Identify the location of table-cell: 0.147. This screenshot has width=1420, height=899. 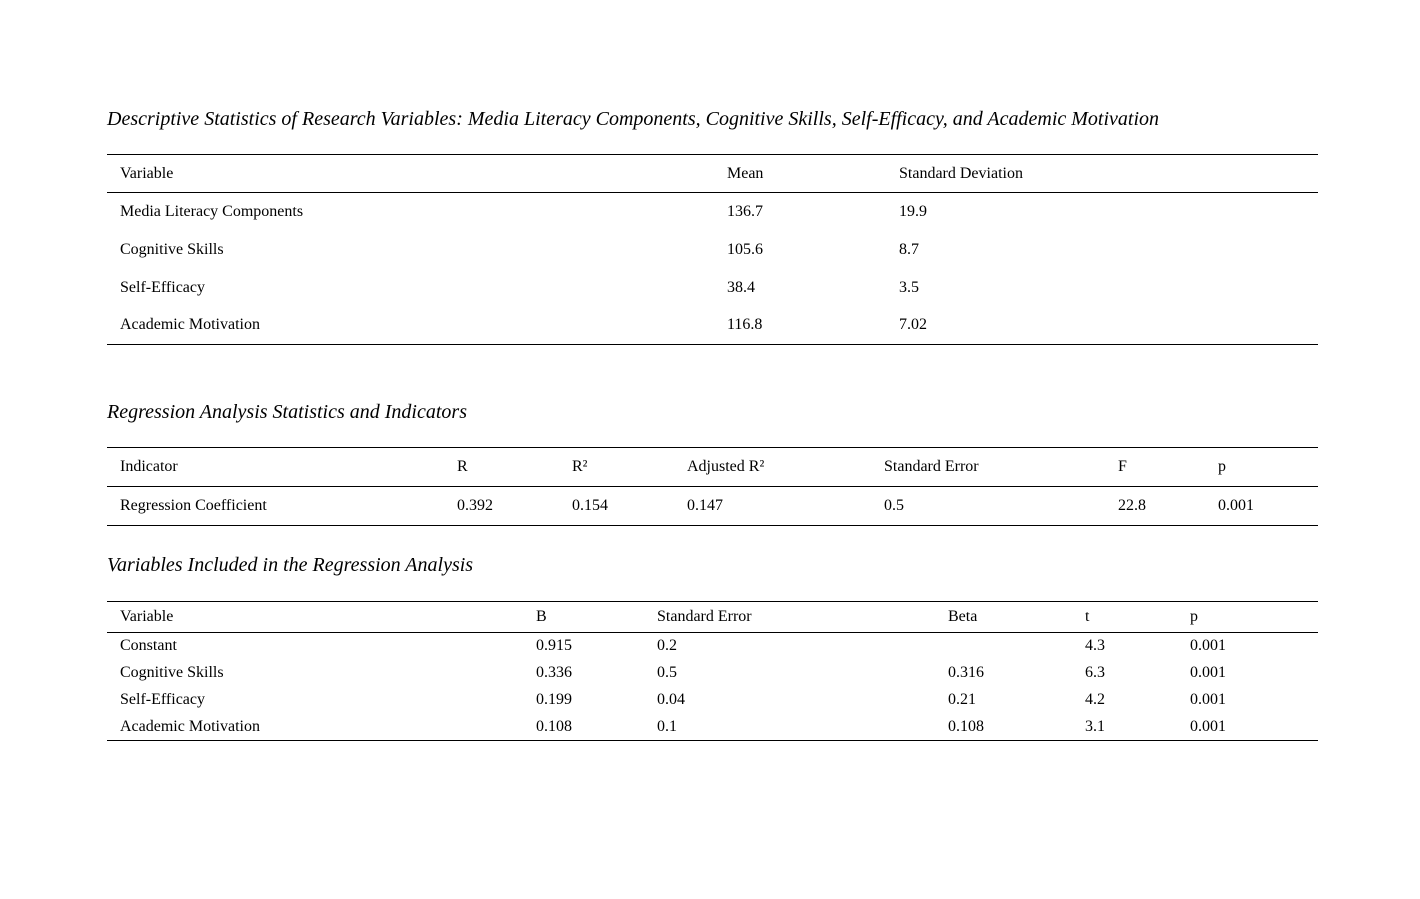
(705, 505).